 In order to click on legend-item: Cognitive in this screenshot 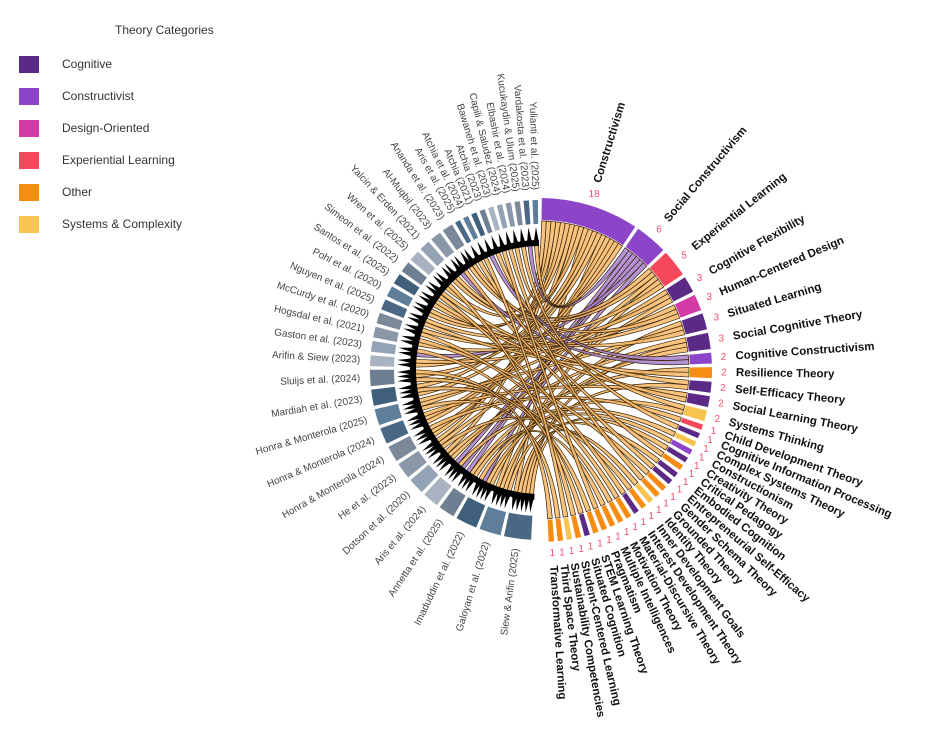, I will do `click(65, 64)`.